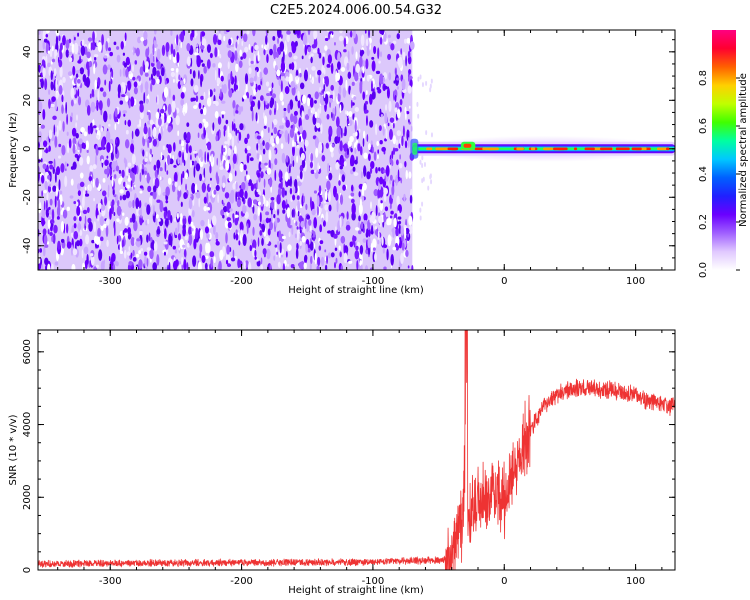  I want to click on snr-ylabel: SNR (10 * v/v), so click(13, 449).